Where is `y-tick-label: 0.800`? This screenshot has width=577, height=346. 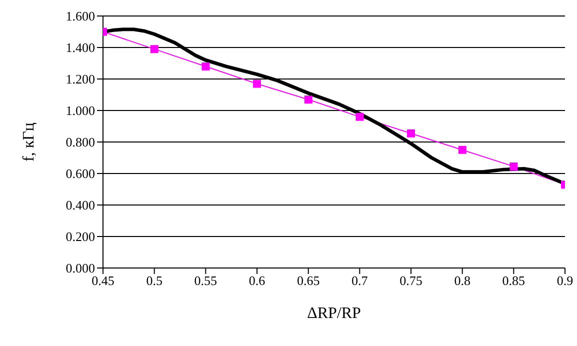
y-tick-label: 0.800 is located at coordinates (80, 142).